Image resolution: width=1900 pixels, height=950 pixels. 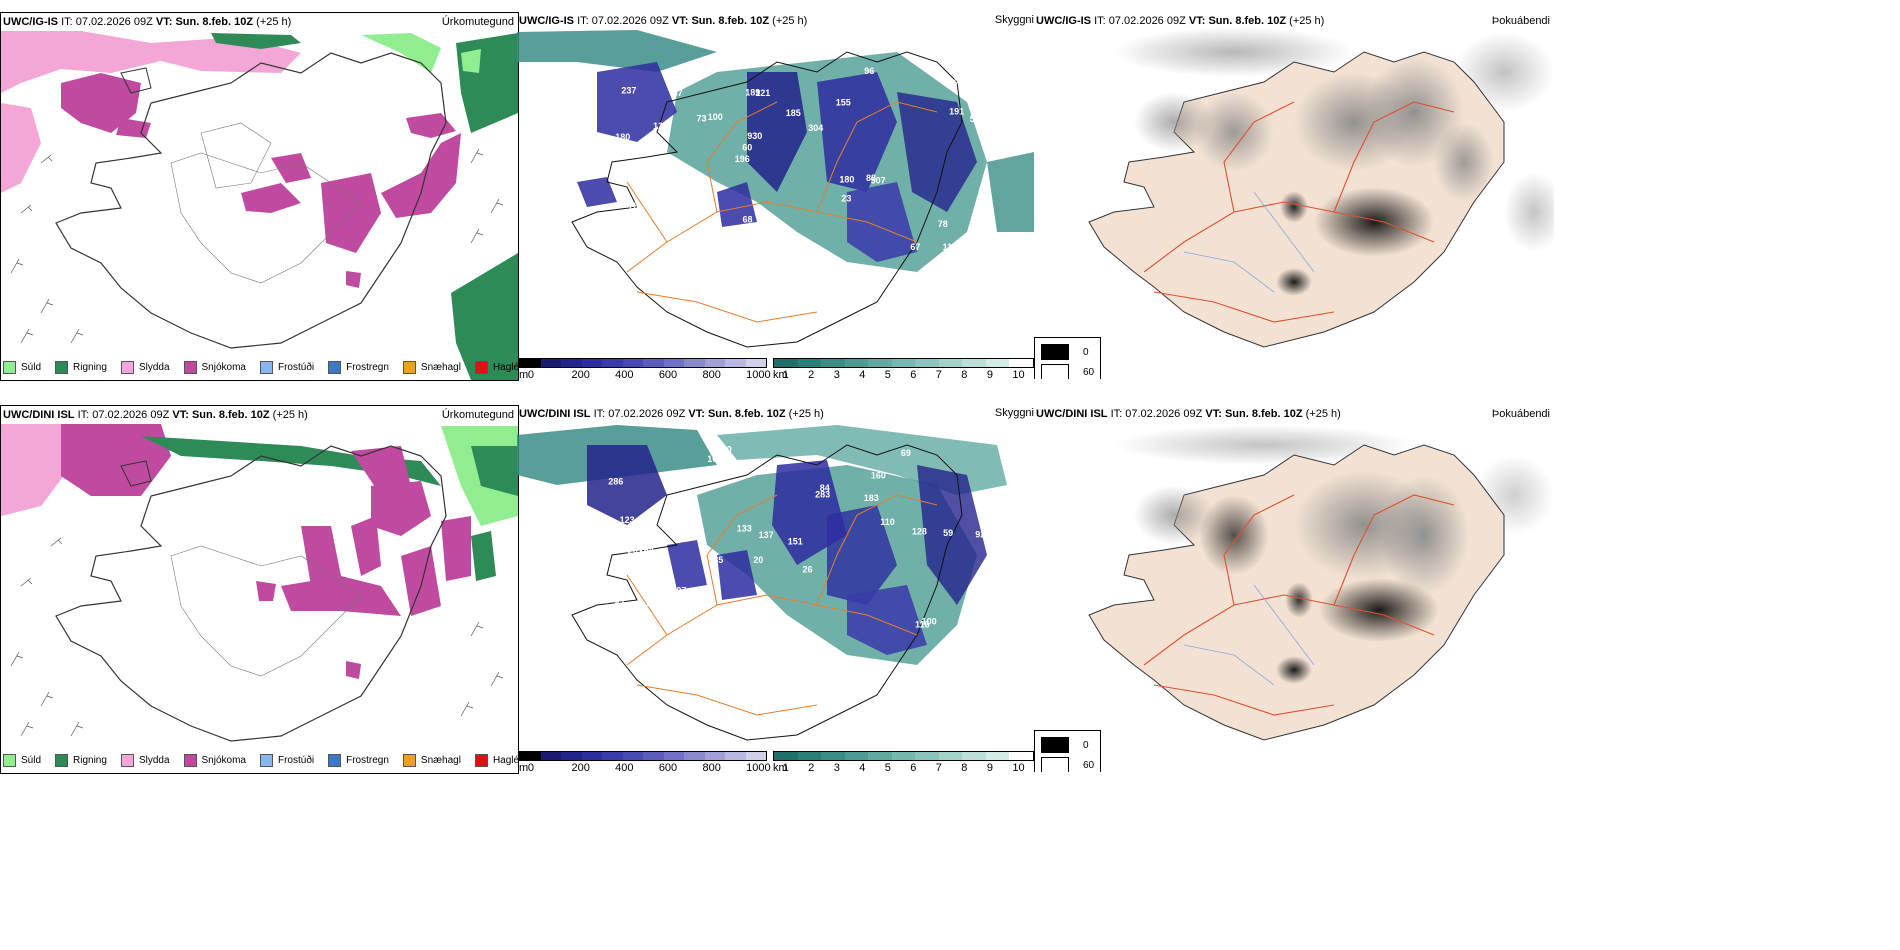 What do you see at coordinates (154, 760) in the screenshot?
I see `legend-label: Slydda` at bounding box center [154, 760].